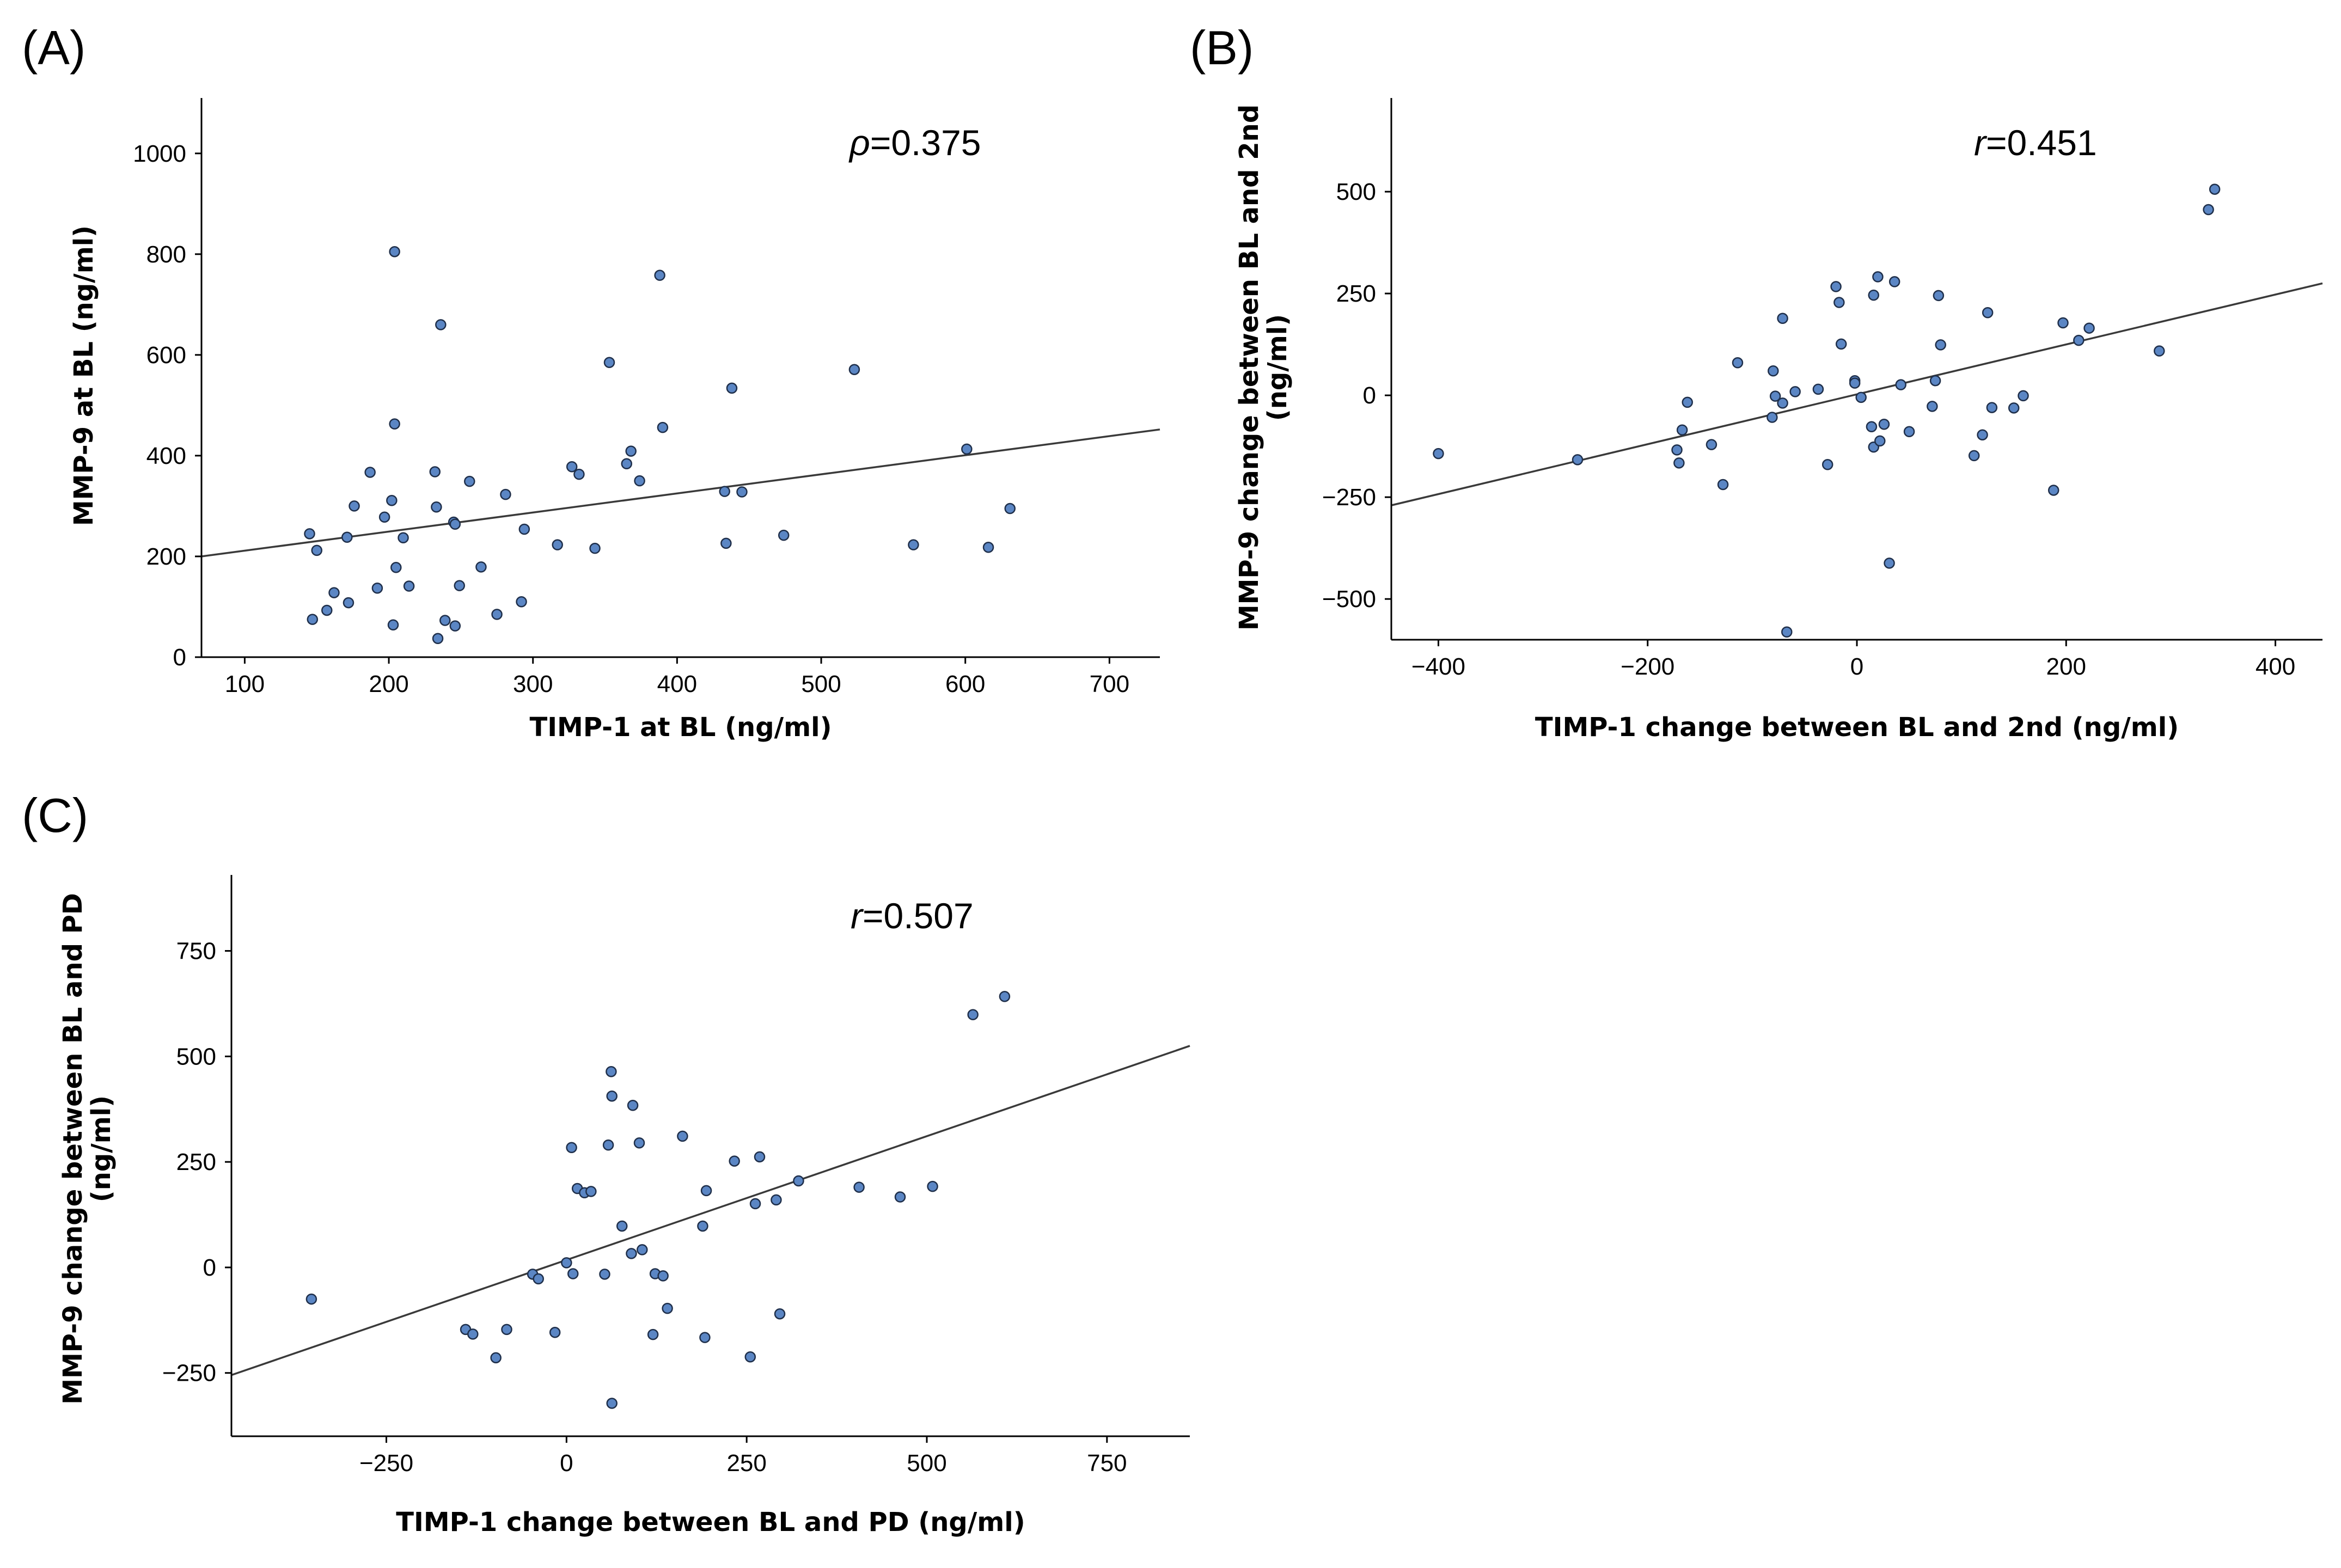 Image resolution: width=2341 pixels, height=1568 pixels. Describe the element at coordinates (2041, 142) in the screenshot. I see `panel-b-stat-value: =0.451` at that location.